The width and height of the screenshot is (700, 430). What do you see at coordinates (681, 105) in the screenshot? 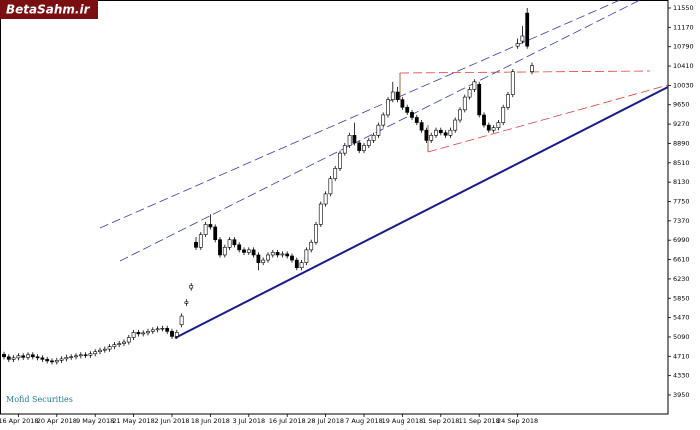
I see `y-tick-label: 9650` at bounding box center [681, 105].